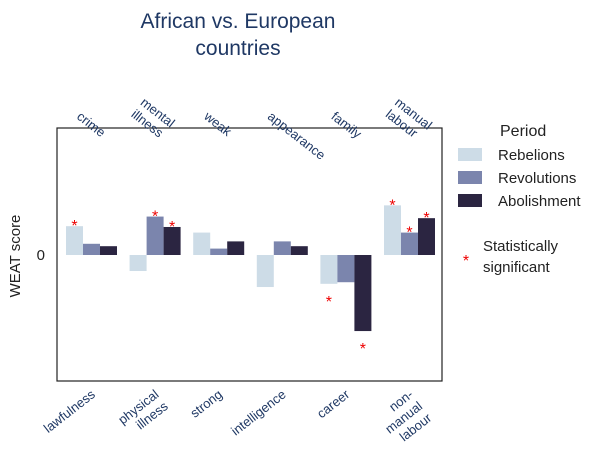 This screenshot has height=454, width=598. Describe the element at coordinates (521, 246) in the screenshot. I see `legend-significance-label: Statistically` at that location.